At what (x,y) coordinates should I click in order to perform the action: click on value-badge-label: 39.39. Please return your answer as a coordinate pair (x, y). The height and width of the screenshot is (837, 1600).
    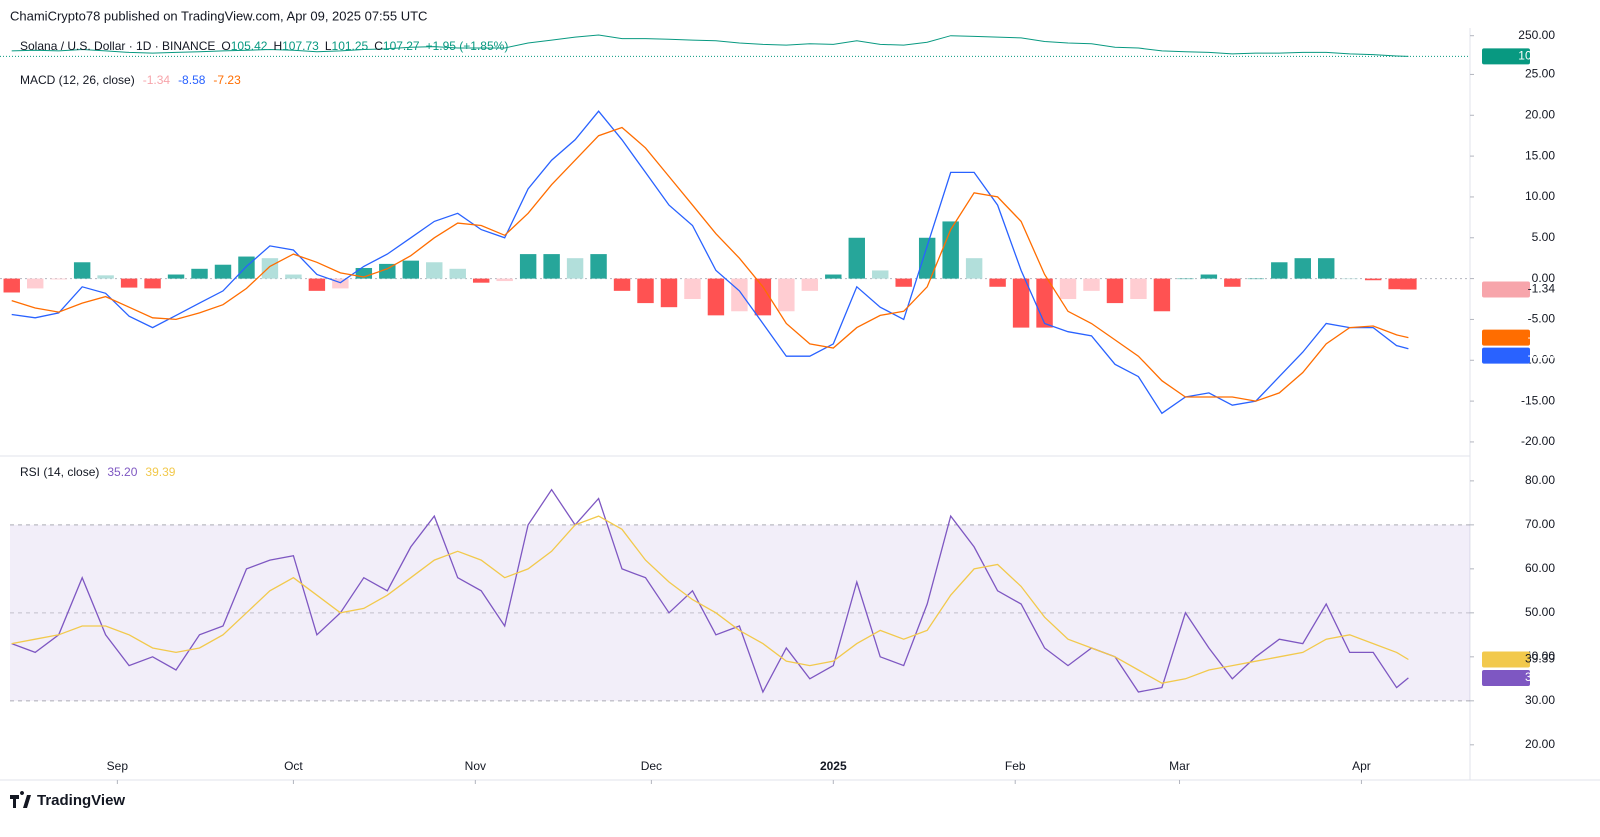
    Looking at the image, I should click on (1540, 659).